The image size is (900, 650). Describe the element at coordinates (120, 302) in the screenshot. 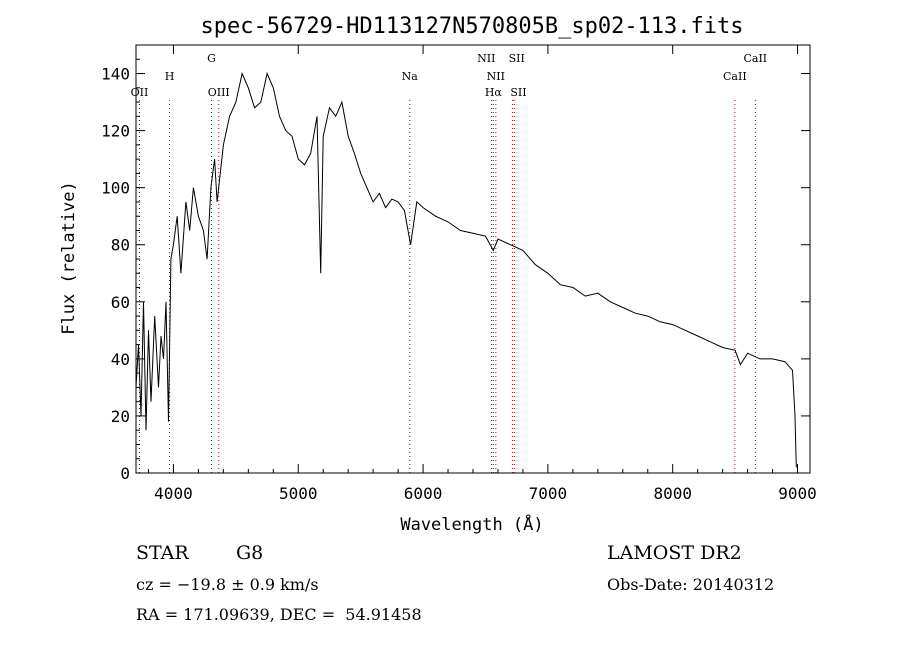

I see `y-tick-label: 60` at that location.